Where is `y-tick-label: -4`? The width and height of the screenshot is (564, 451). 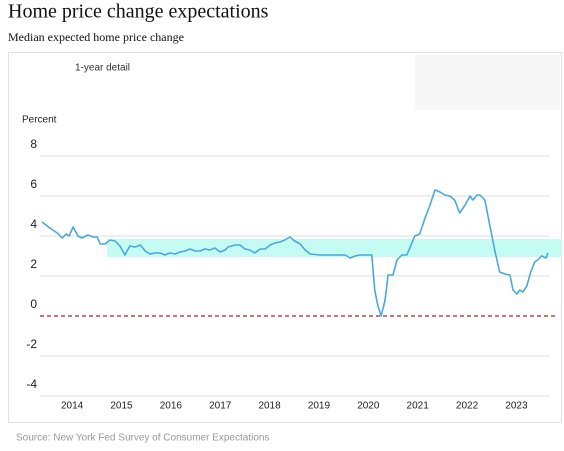
y-tick-label: -4 is located at coordinates (31, 384).